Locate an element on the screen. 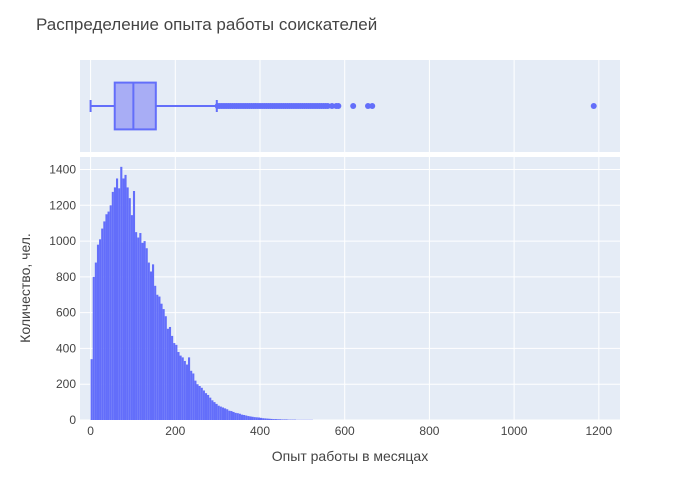 This screenshot has width=700, height=500. chart-title: Распределение опыта работы соискателей is located at coordinates (206, 24).